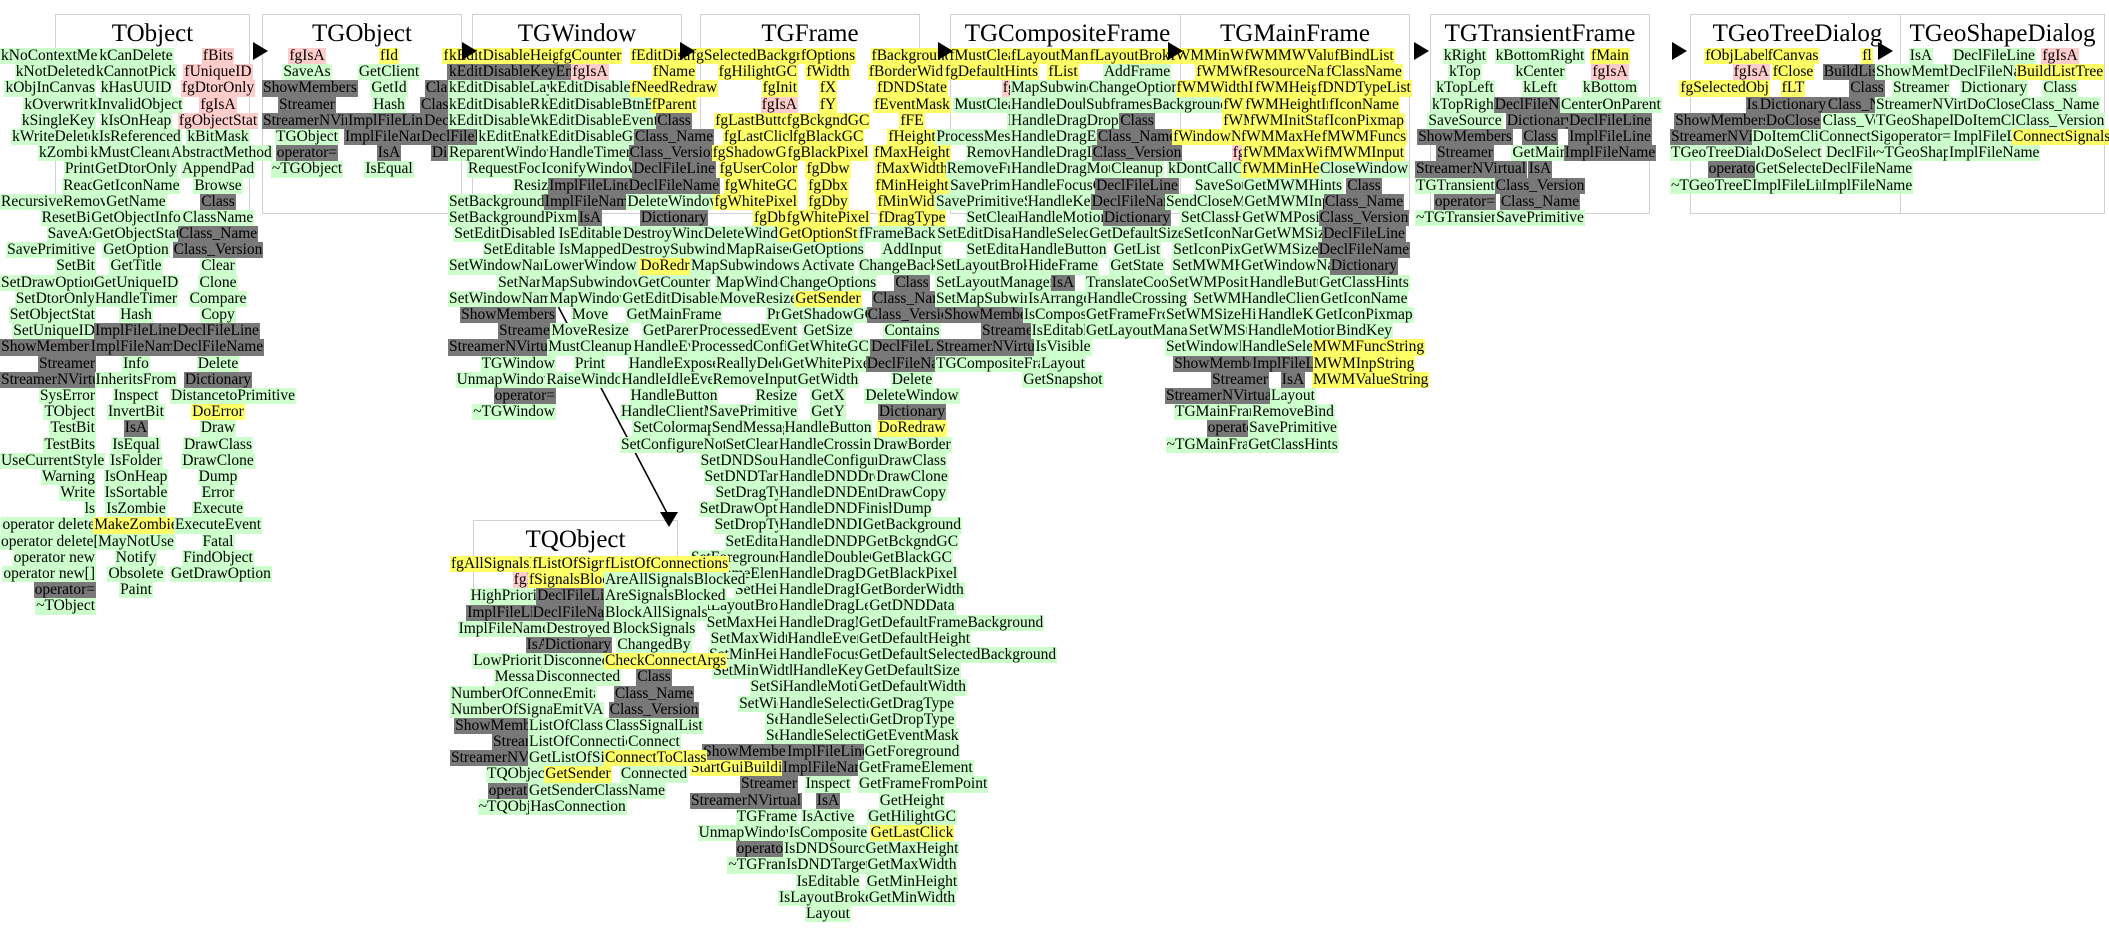 This screenshot has width=2109, height=944. What do you see at coordinates (597, 137) in the screenshot?
I see `member-keditdisablegrab: kEditDisableGrab` at bounding box center [597, 137].